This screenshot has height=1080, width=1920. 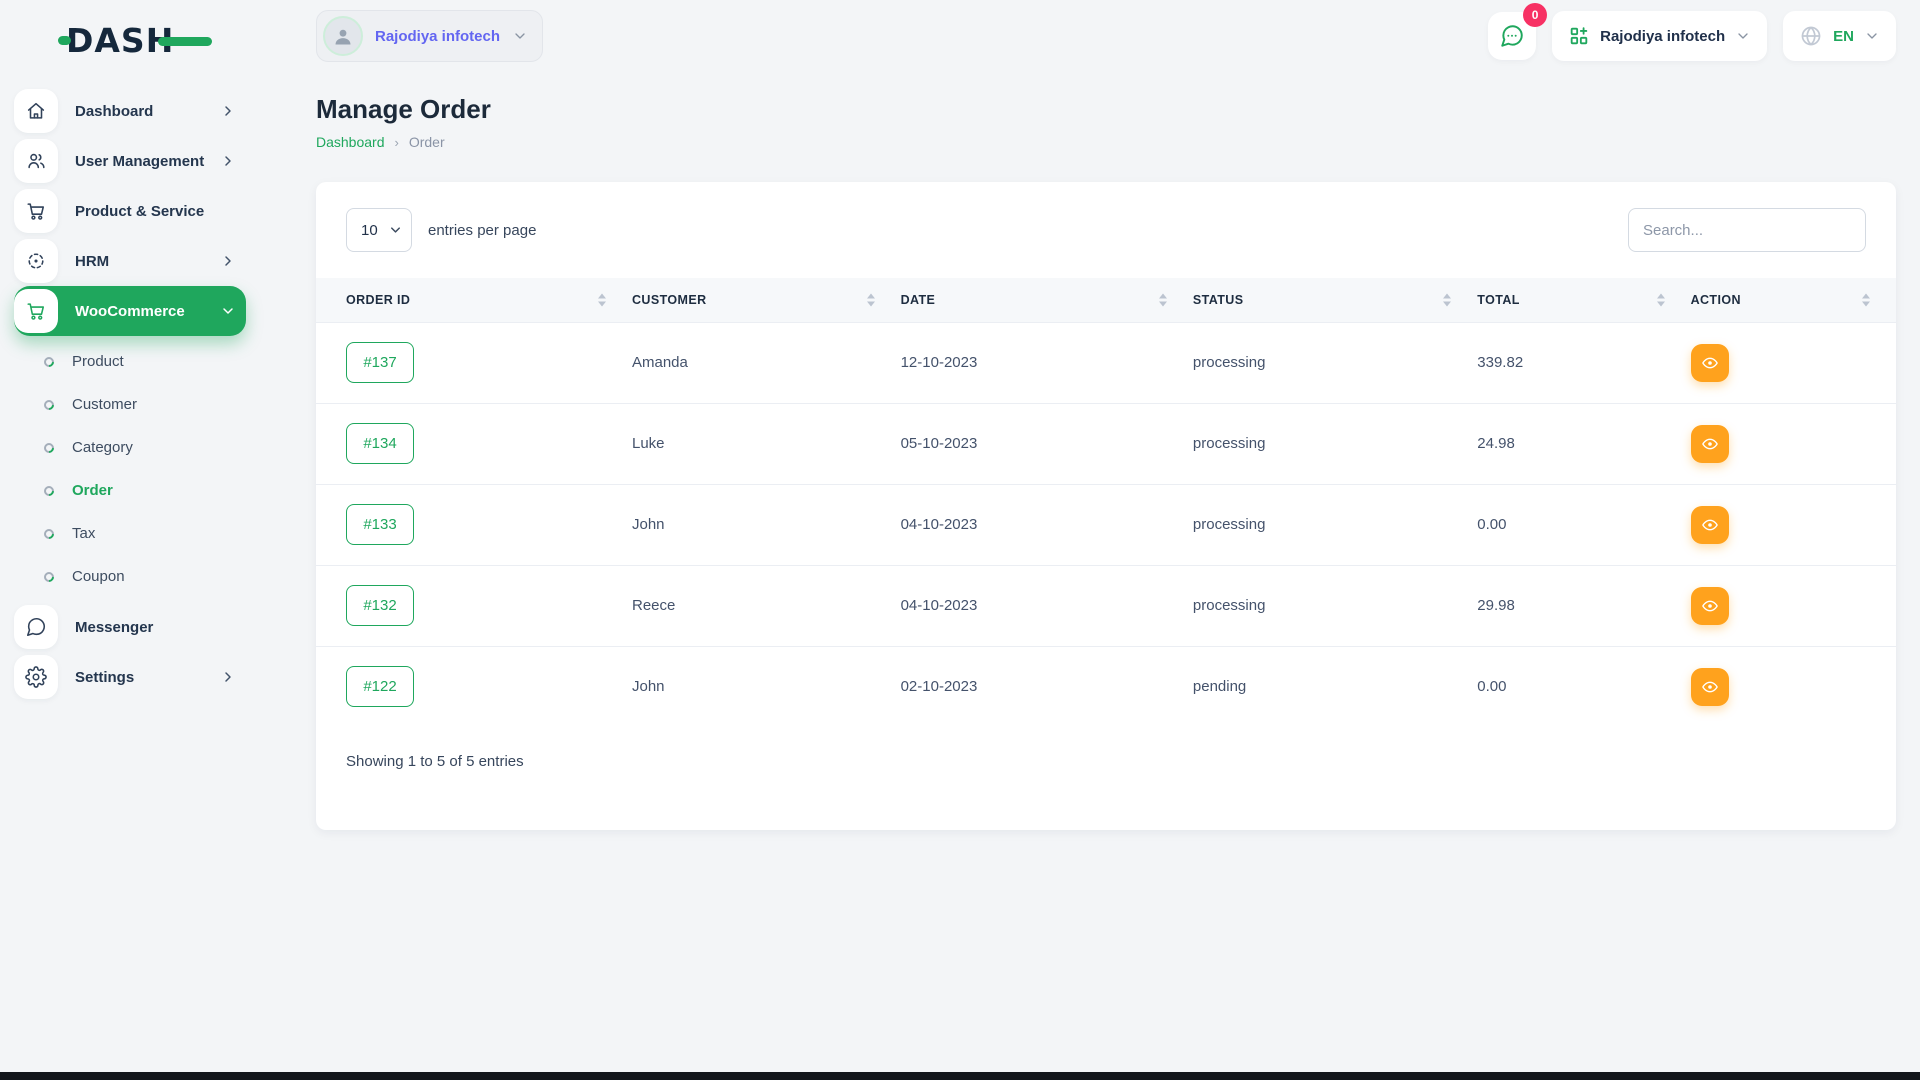 I want to click on company-selector: Rajodiya infotech, so click(x=1660, y=36).